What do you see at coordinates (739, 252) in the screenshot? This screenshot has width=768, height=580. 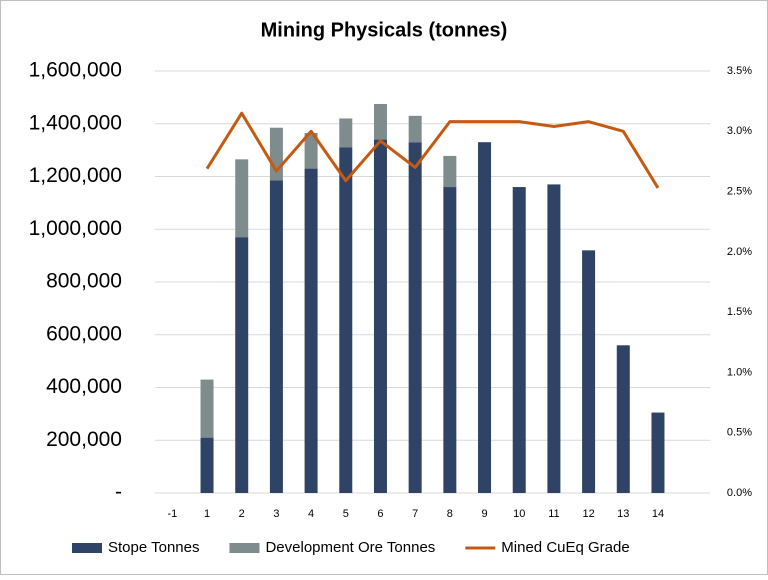 I see `y2-tick-label: 2.0%` at bounding box center [739, 252].